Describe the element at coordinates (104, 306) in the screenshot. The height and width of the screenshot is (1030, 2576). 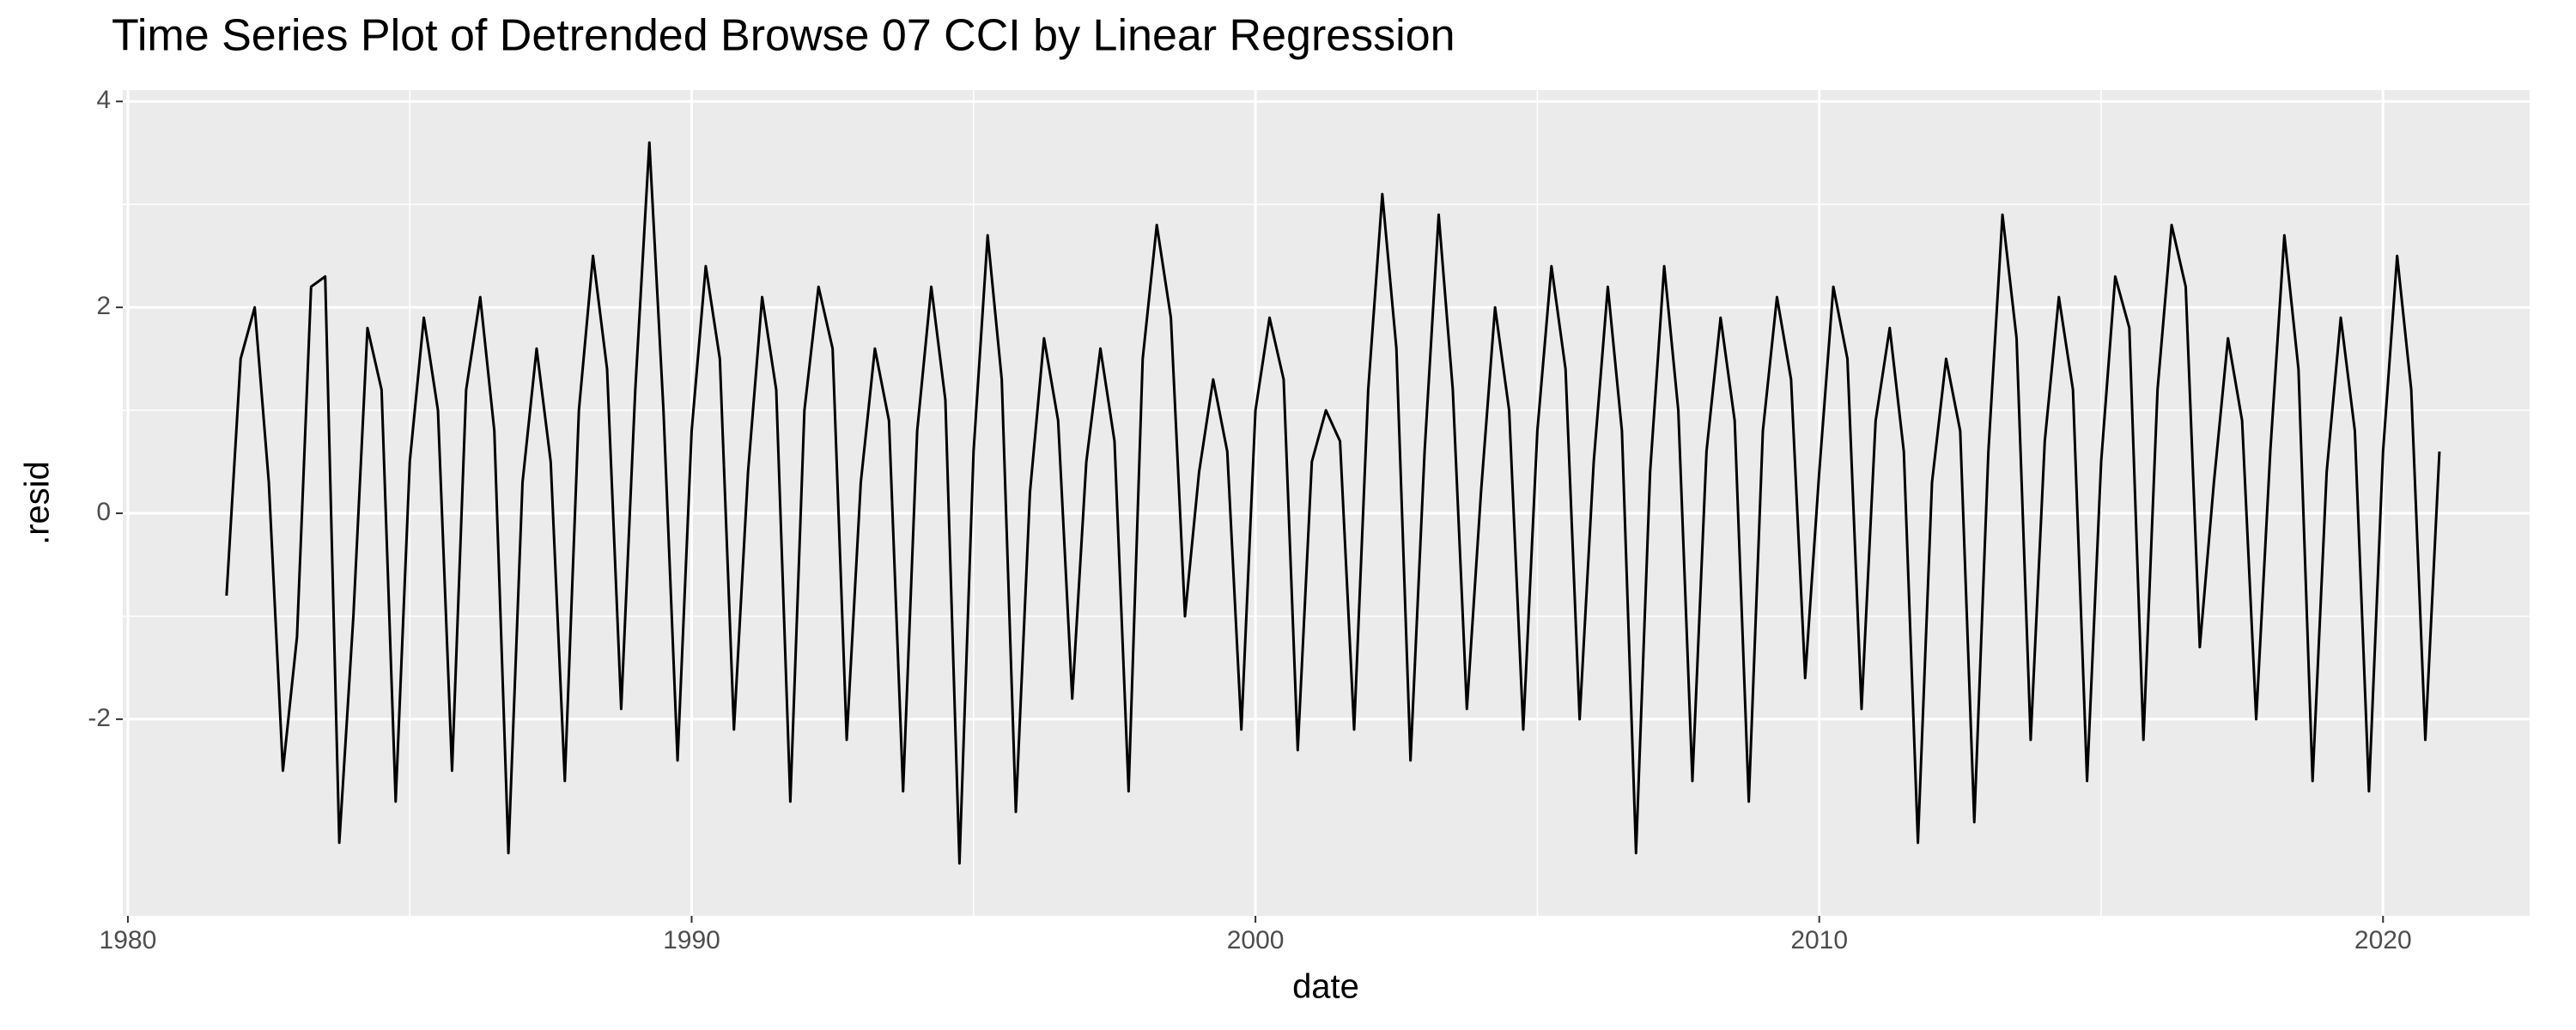
I see `y-tick-label: 2` at that location.